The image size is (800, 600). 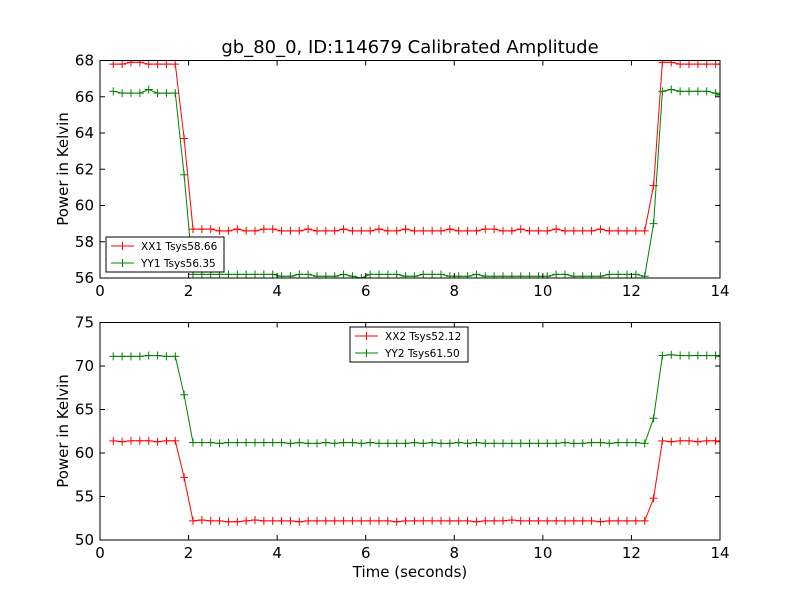 I want to click on top-legend-xx1-label: XX1 Tsys58.66, so click(x=179, y=247).